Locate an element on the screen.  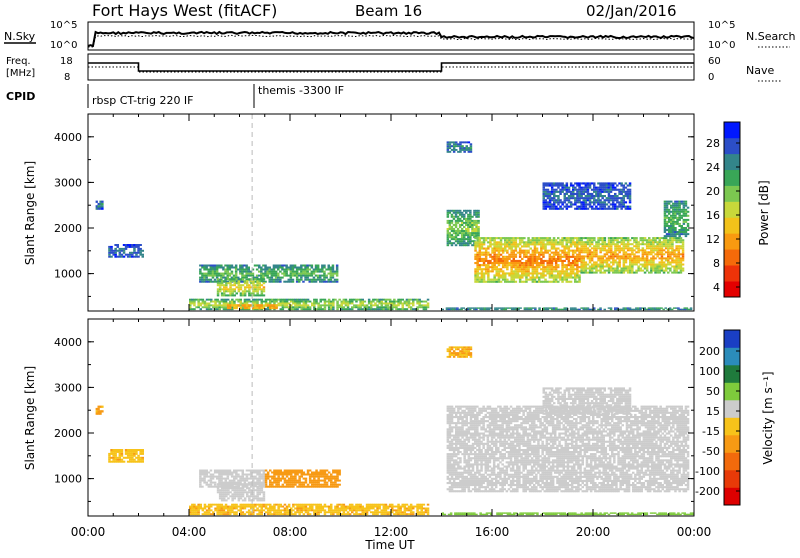
freq-label: Freq. is located at coordinates (18, 61).